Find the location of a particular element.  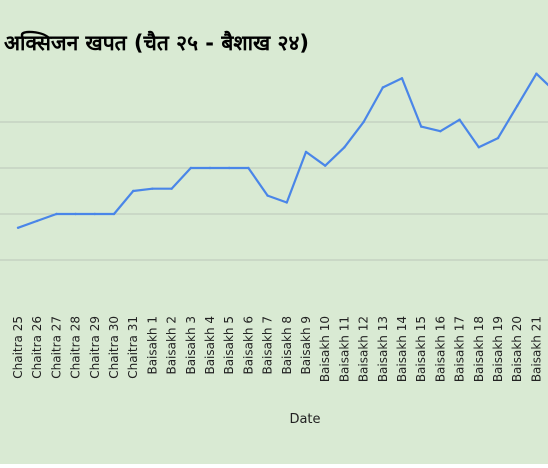

x-tick-label: Baisakh 21 is located at coordinates (536, 349).